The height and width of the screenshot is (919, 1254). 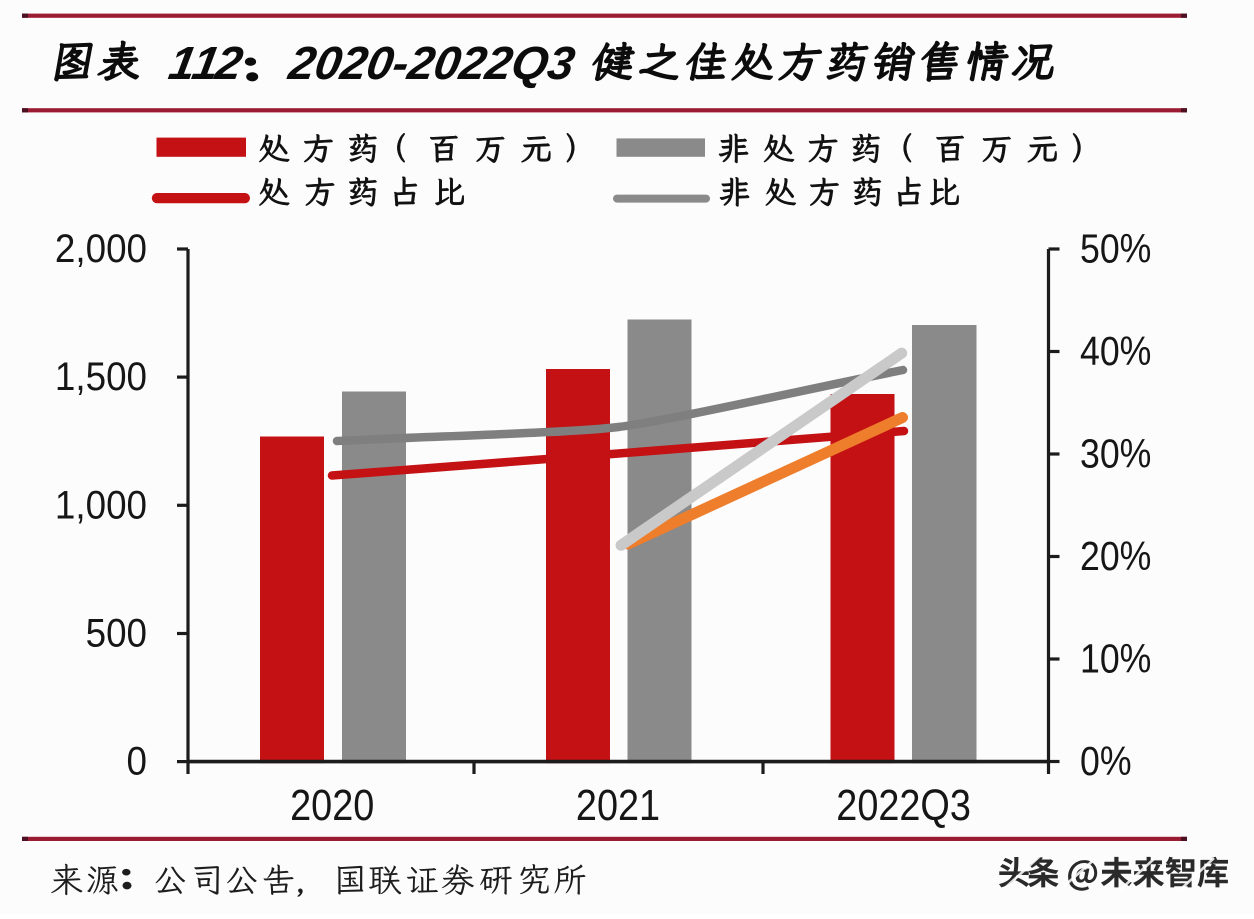 What do you see at coordinates (137, 761) in the screenshot?
I see `svg-text: 0` at bounding box center [137, 761].